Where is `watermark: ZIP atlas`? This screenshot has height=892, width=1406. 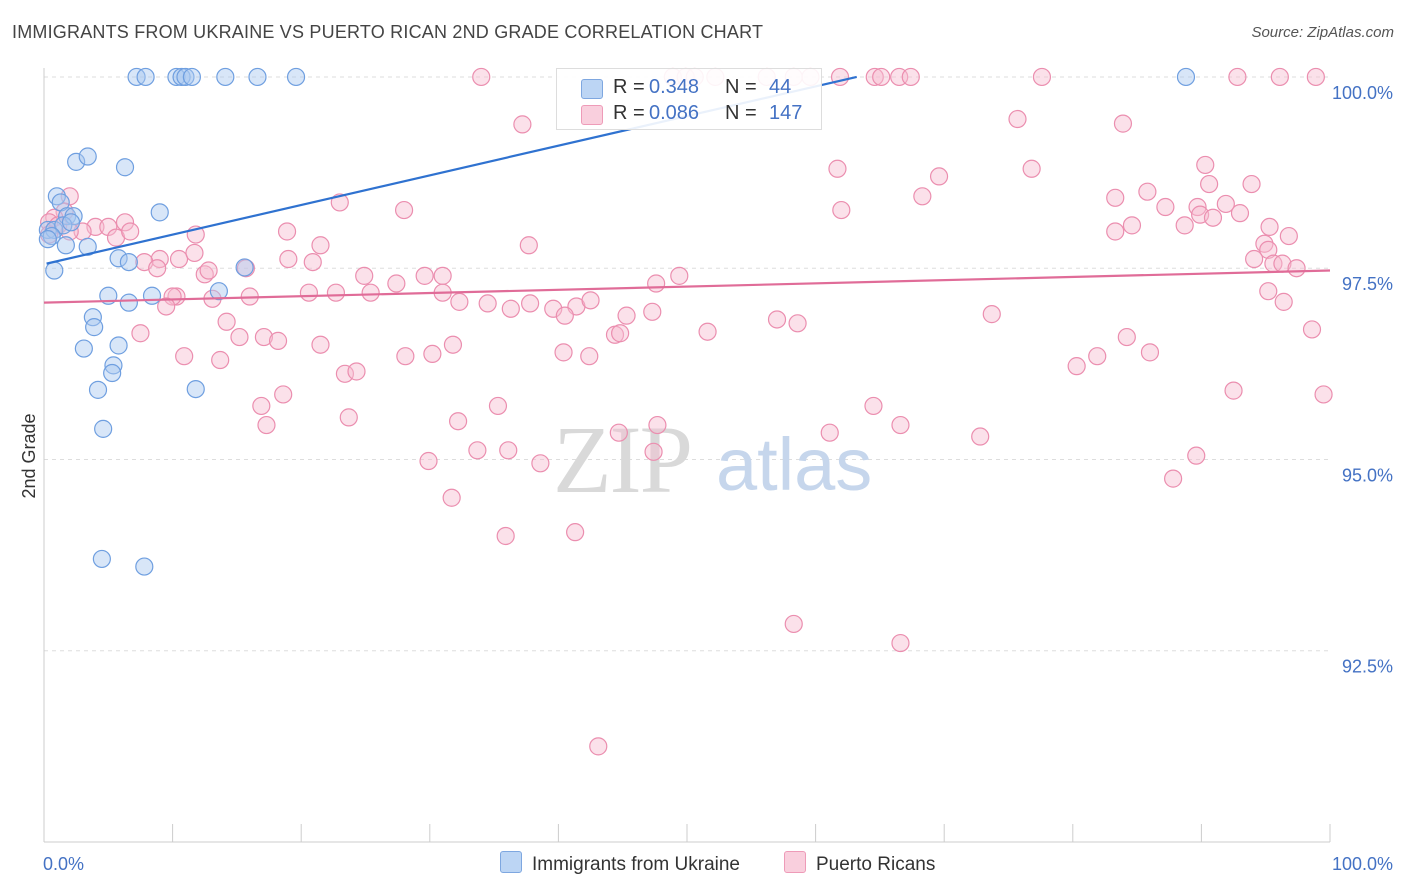 watermark: ZIP atlas is located at coordinates (712, 459).